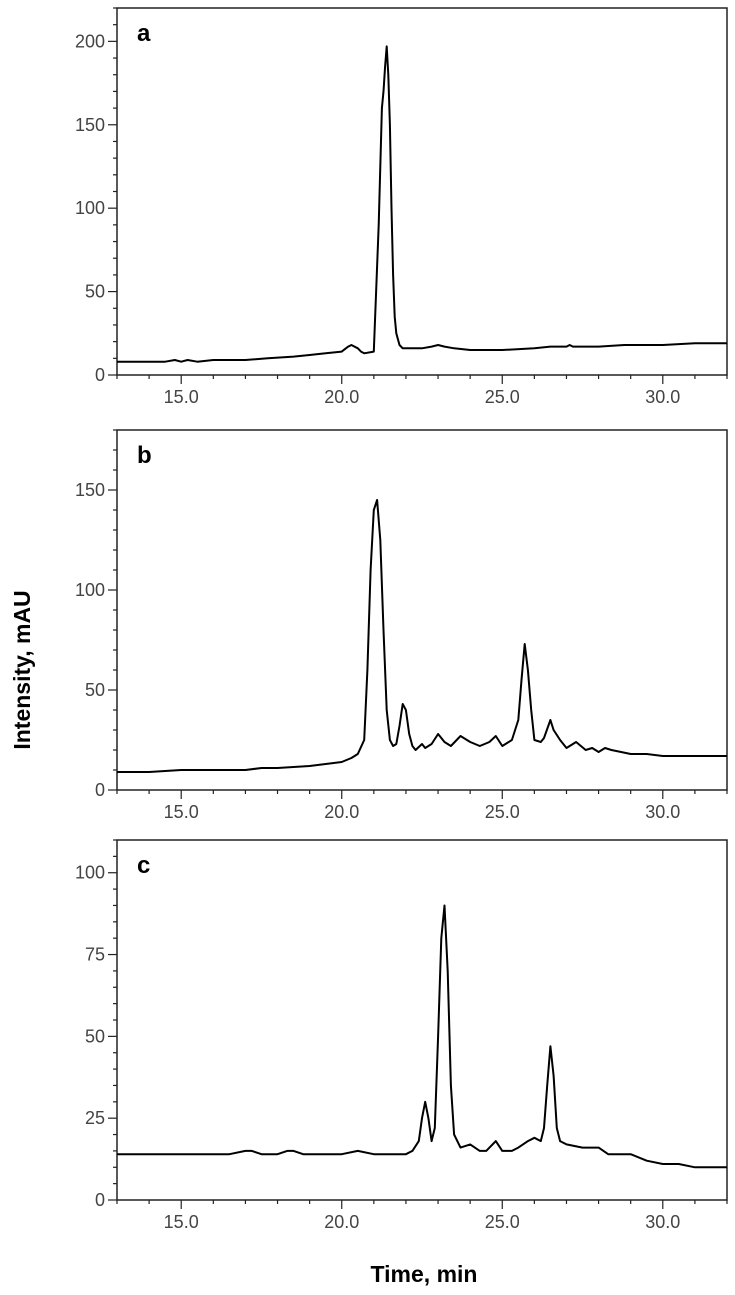 Image resolution: width=735 pixels, height=1295 pixels. Describe the element at coordinates (22, 669) in the screenshot. I see `y-axis-title: Intensity, mAU` at that location.